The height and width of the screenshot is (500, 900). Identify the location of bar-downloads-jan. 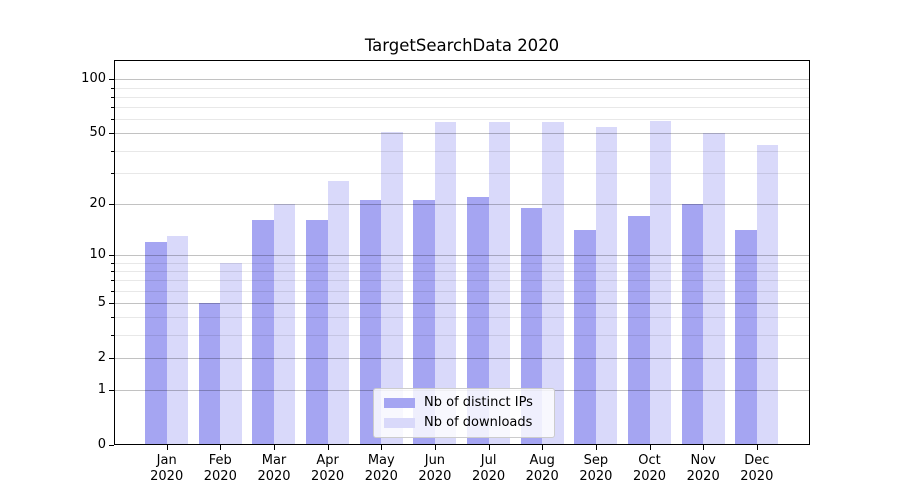
(177, 339).